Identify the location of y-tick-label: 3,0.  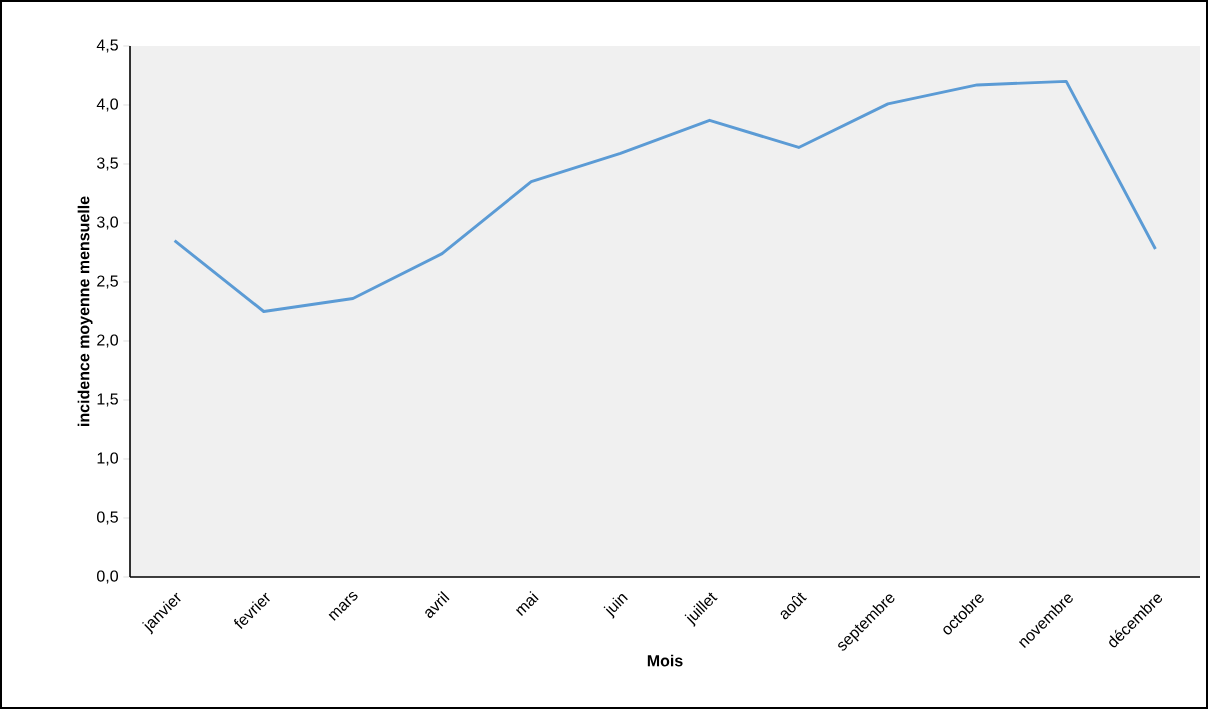
(107, 223).